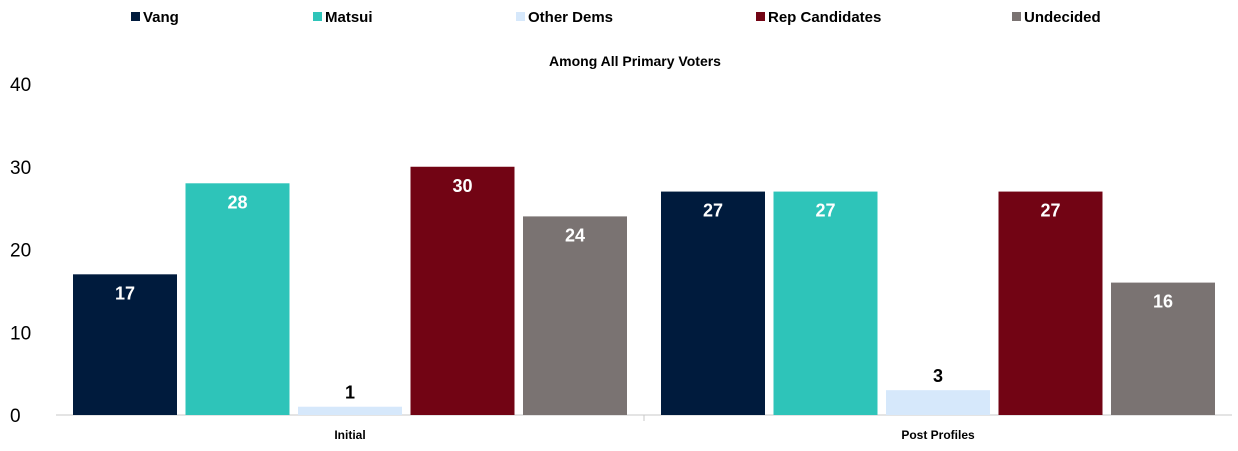 The height and width of the screenshot is (451, 1238). Describe the element at coordinates (635, 61) in the screenshot. I see `chart-title: Among All Primary Voters` at that location.